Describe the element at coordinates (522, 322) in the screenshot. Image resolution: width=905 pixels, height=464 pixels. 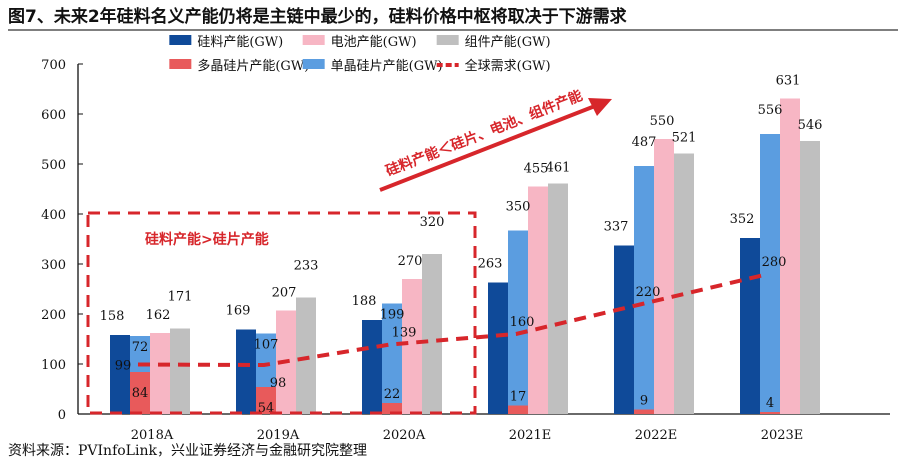
I see `label-demand: 160` at that location.